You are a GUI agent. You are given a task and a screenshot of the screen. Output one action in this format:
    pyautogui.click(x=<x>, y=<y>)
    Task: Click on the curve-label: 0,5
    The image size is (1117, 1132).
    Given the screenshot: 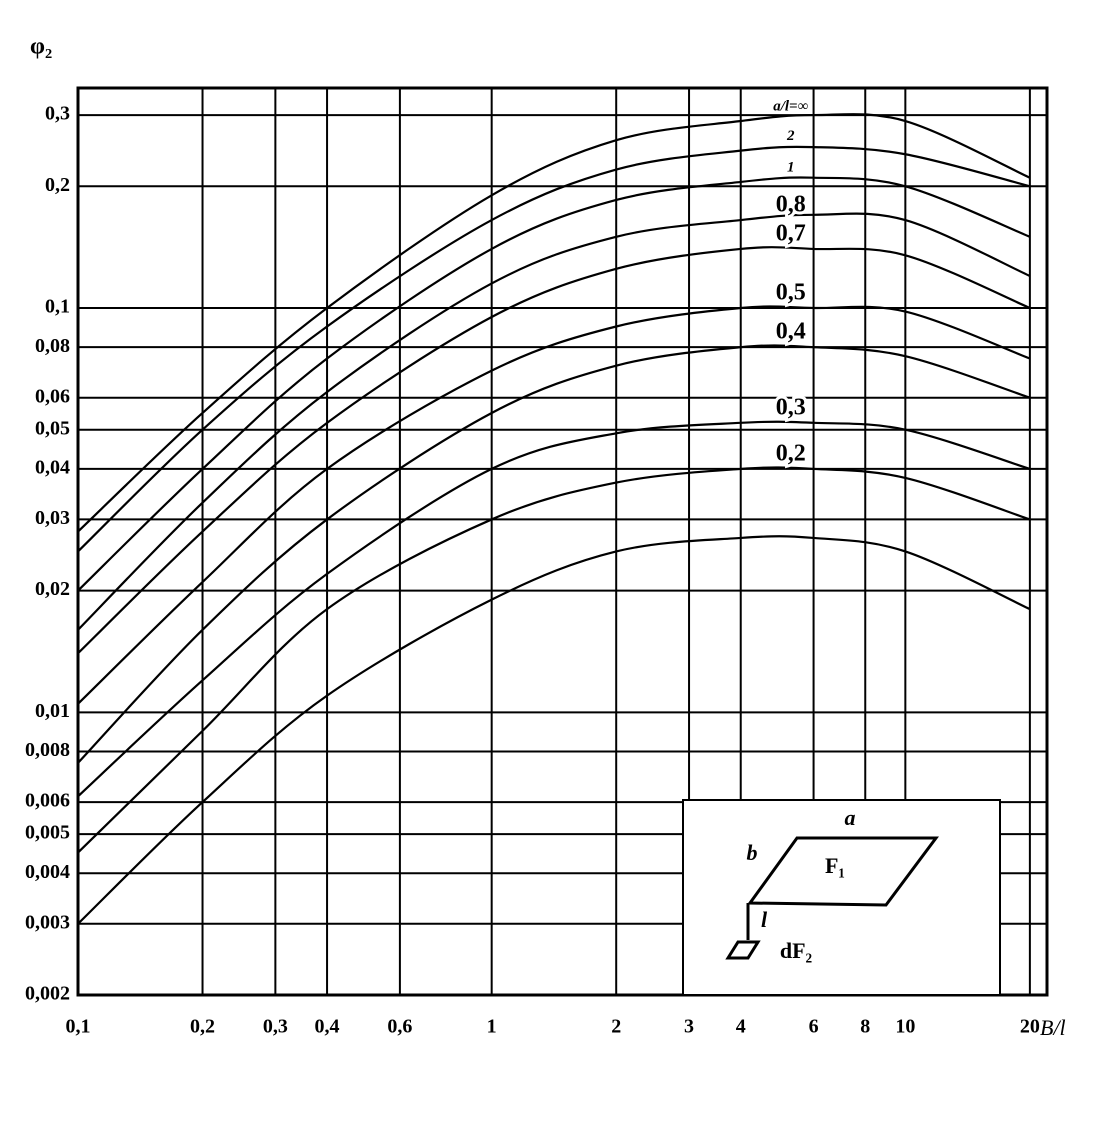 What is the action you would take?
    pyautogui.click(x=791, y=293)
    